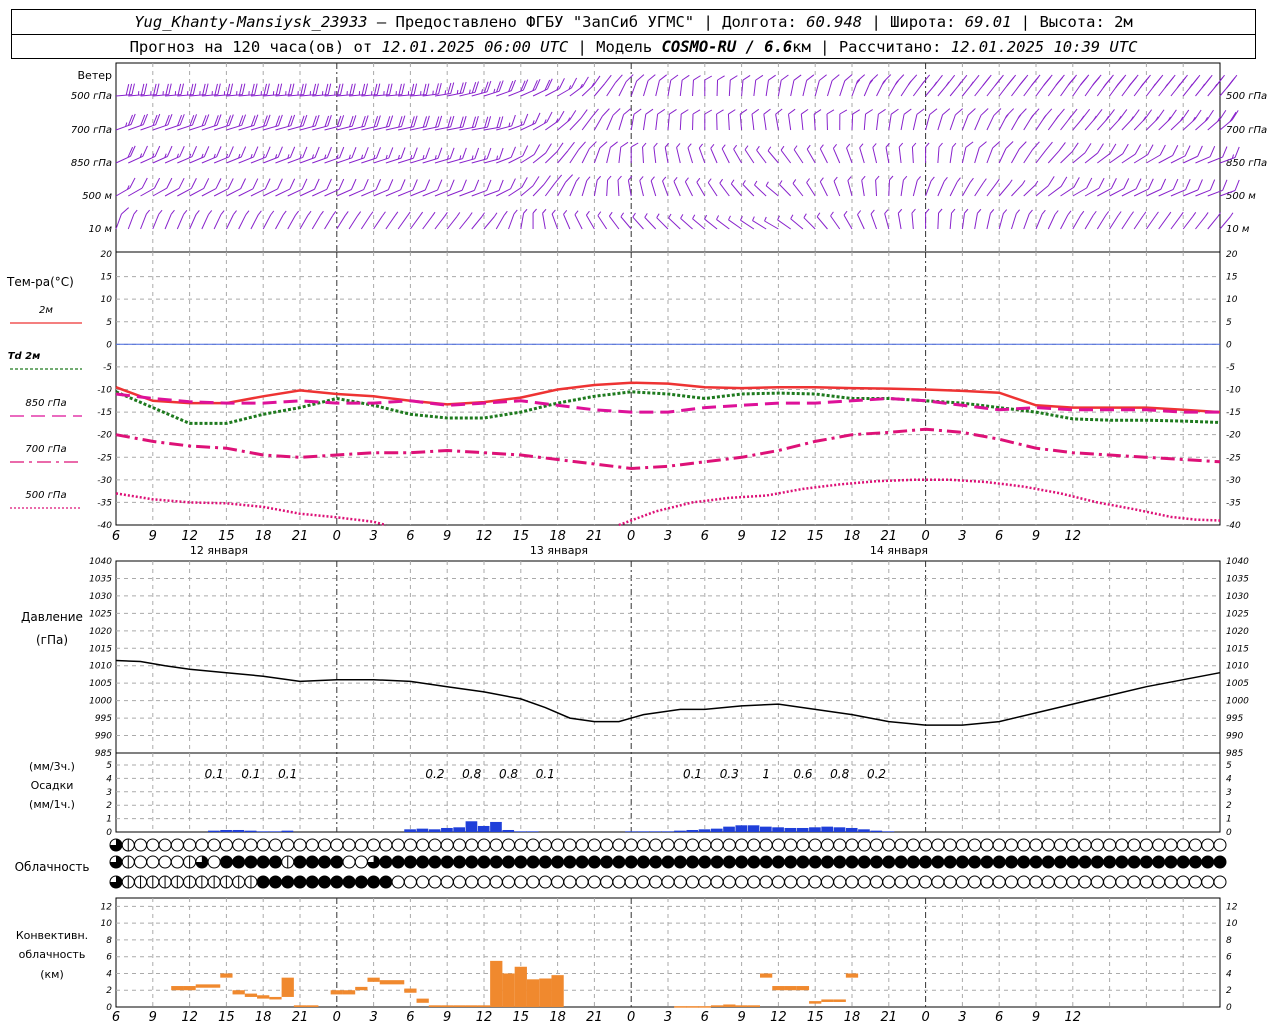 Image resolution: width=1280 pixels, height=1024 pixels. What do you see at coordinates (250, 831) in the screenshot?
I see `precip-bar` at bounding box center [250, 831].